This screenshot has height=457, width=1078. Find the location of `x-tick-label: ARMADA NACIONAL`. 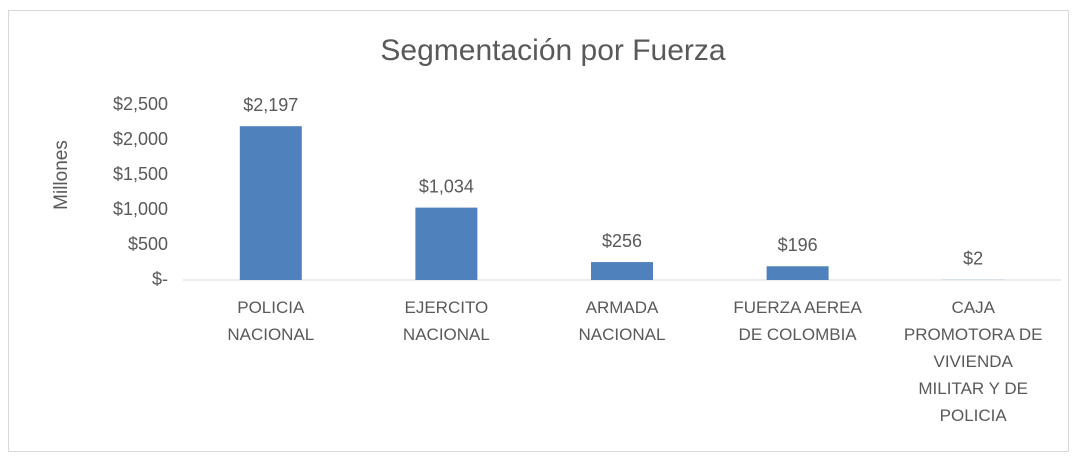

x-tick-label: ARMADA NACIONAL is located at coordinates (622, 321).